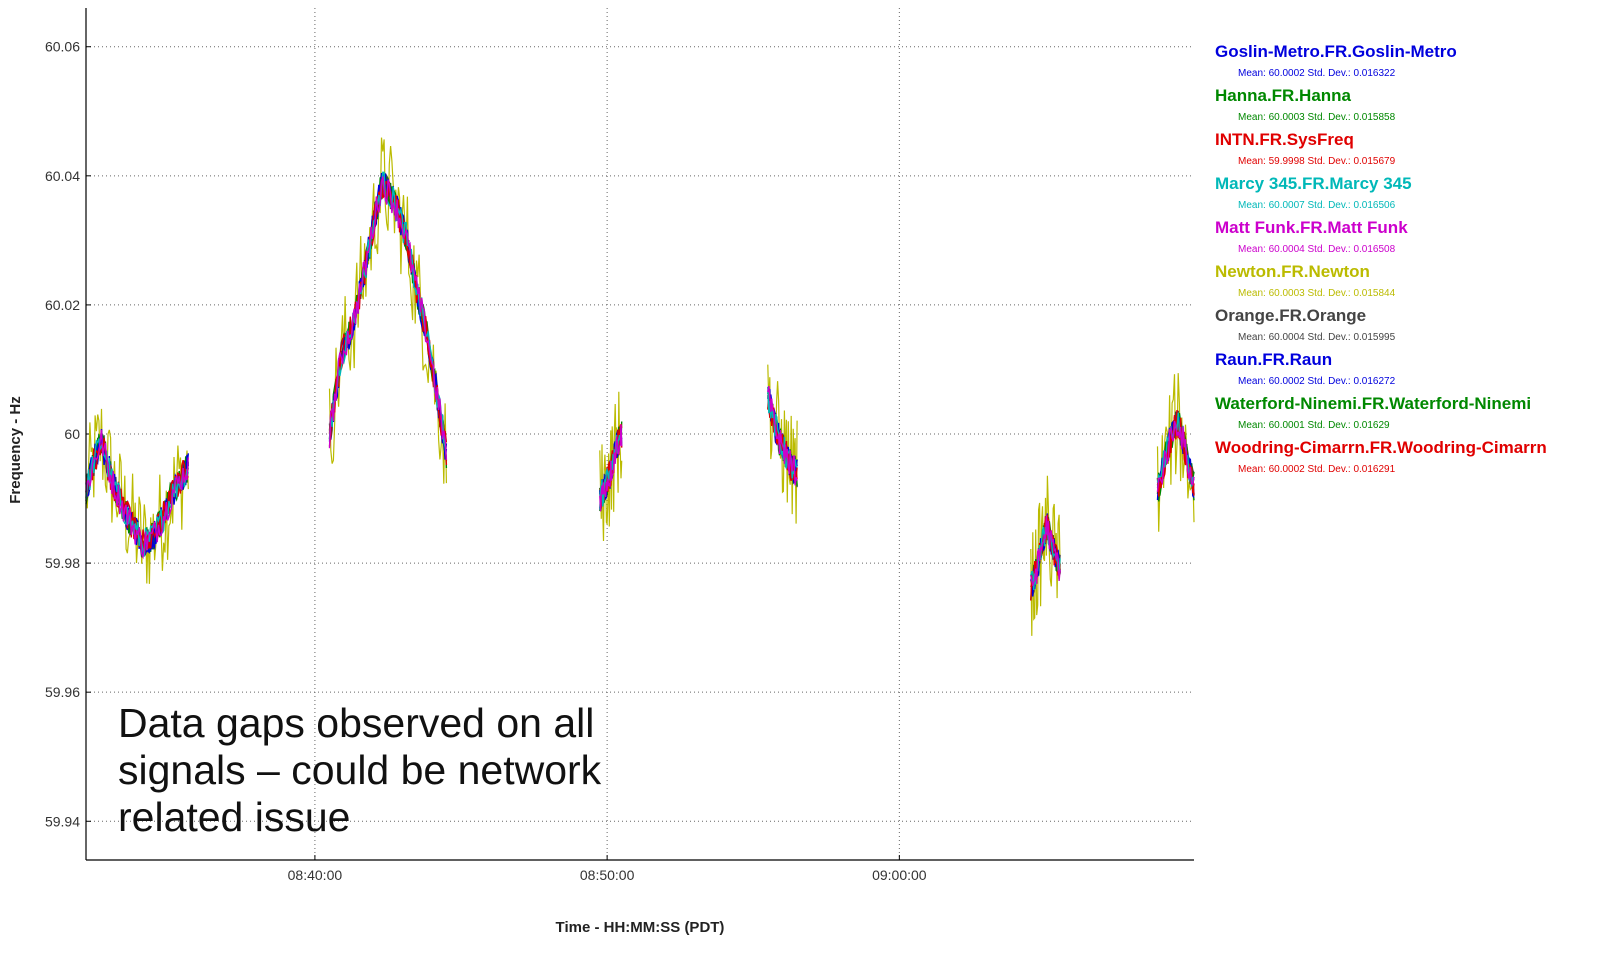  Describe the element at coordinates (234, 817) in the screenshot. I see `annotation-line: related issue` at that location.